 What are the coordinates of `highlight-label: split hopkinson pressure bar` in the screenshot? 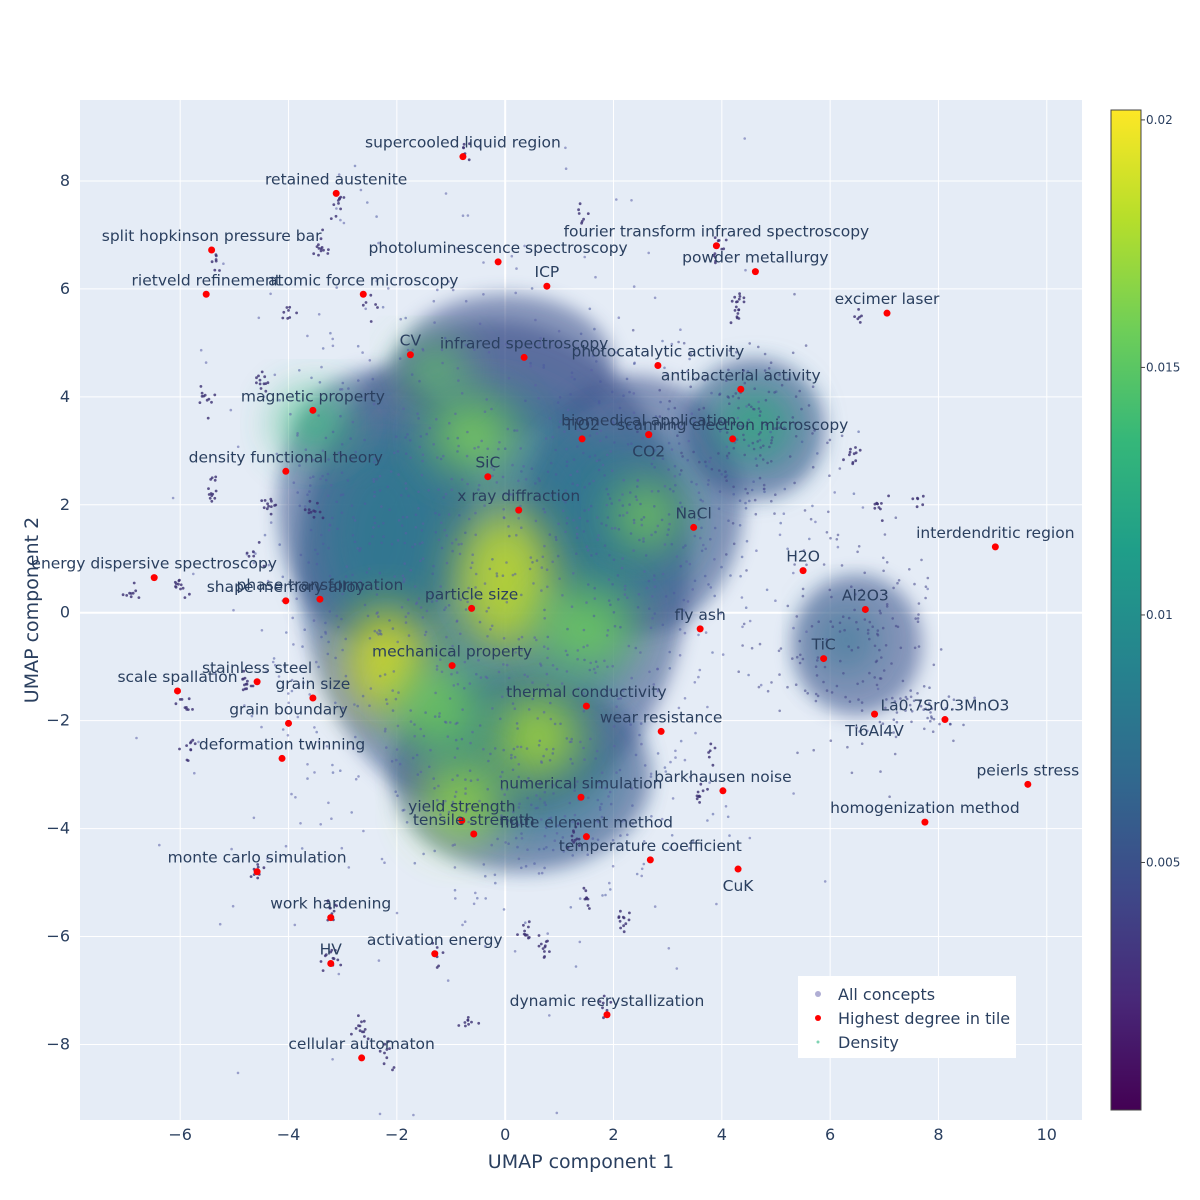 It's located at (212, 236).